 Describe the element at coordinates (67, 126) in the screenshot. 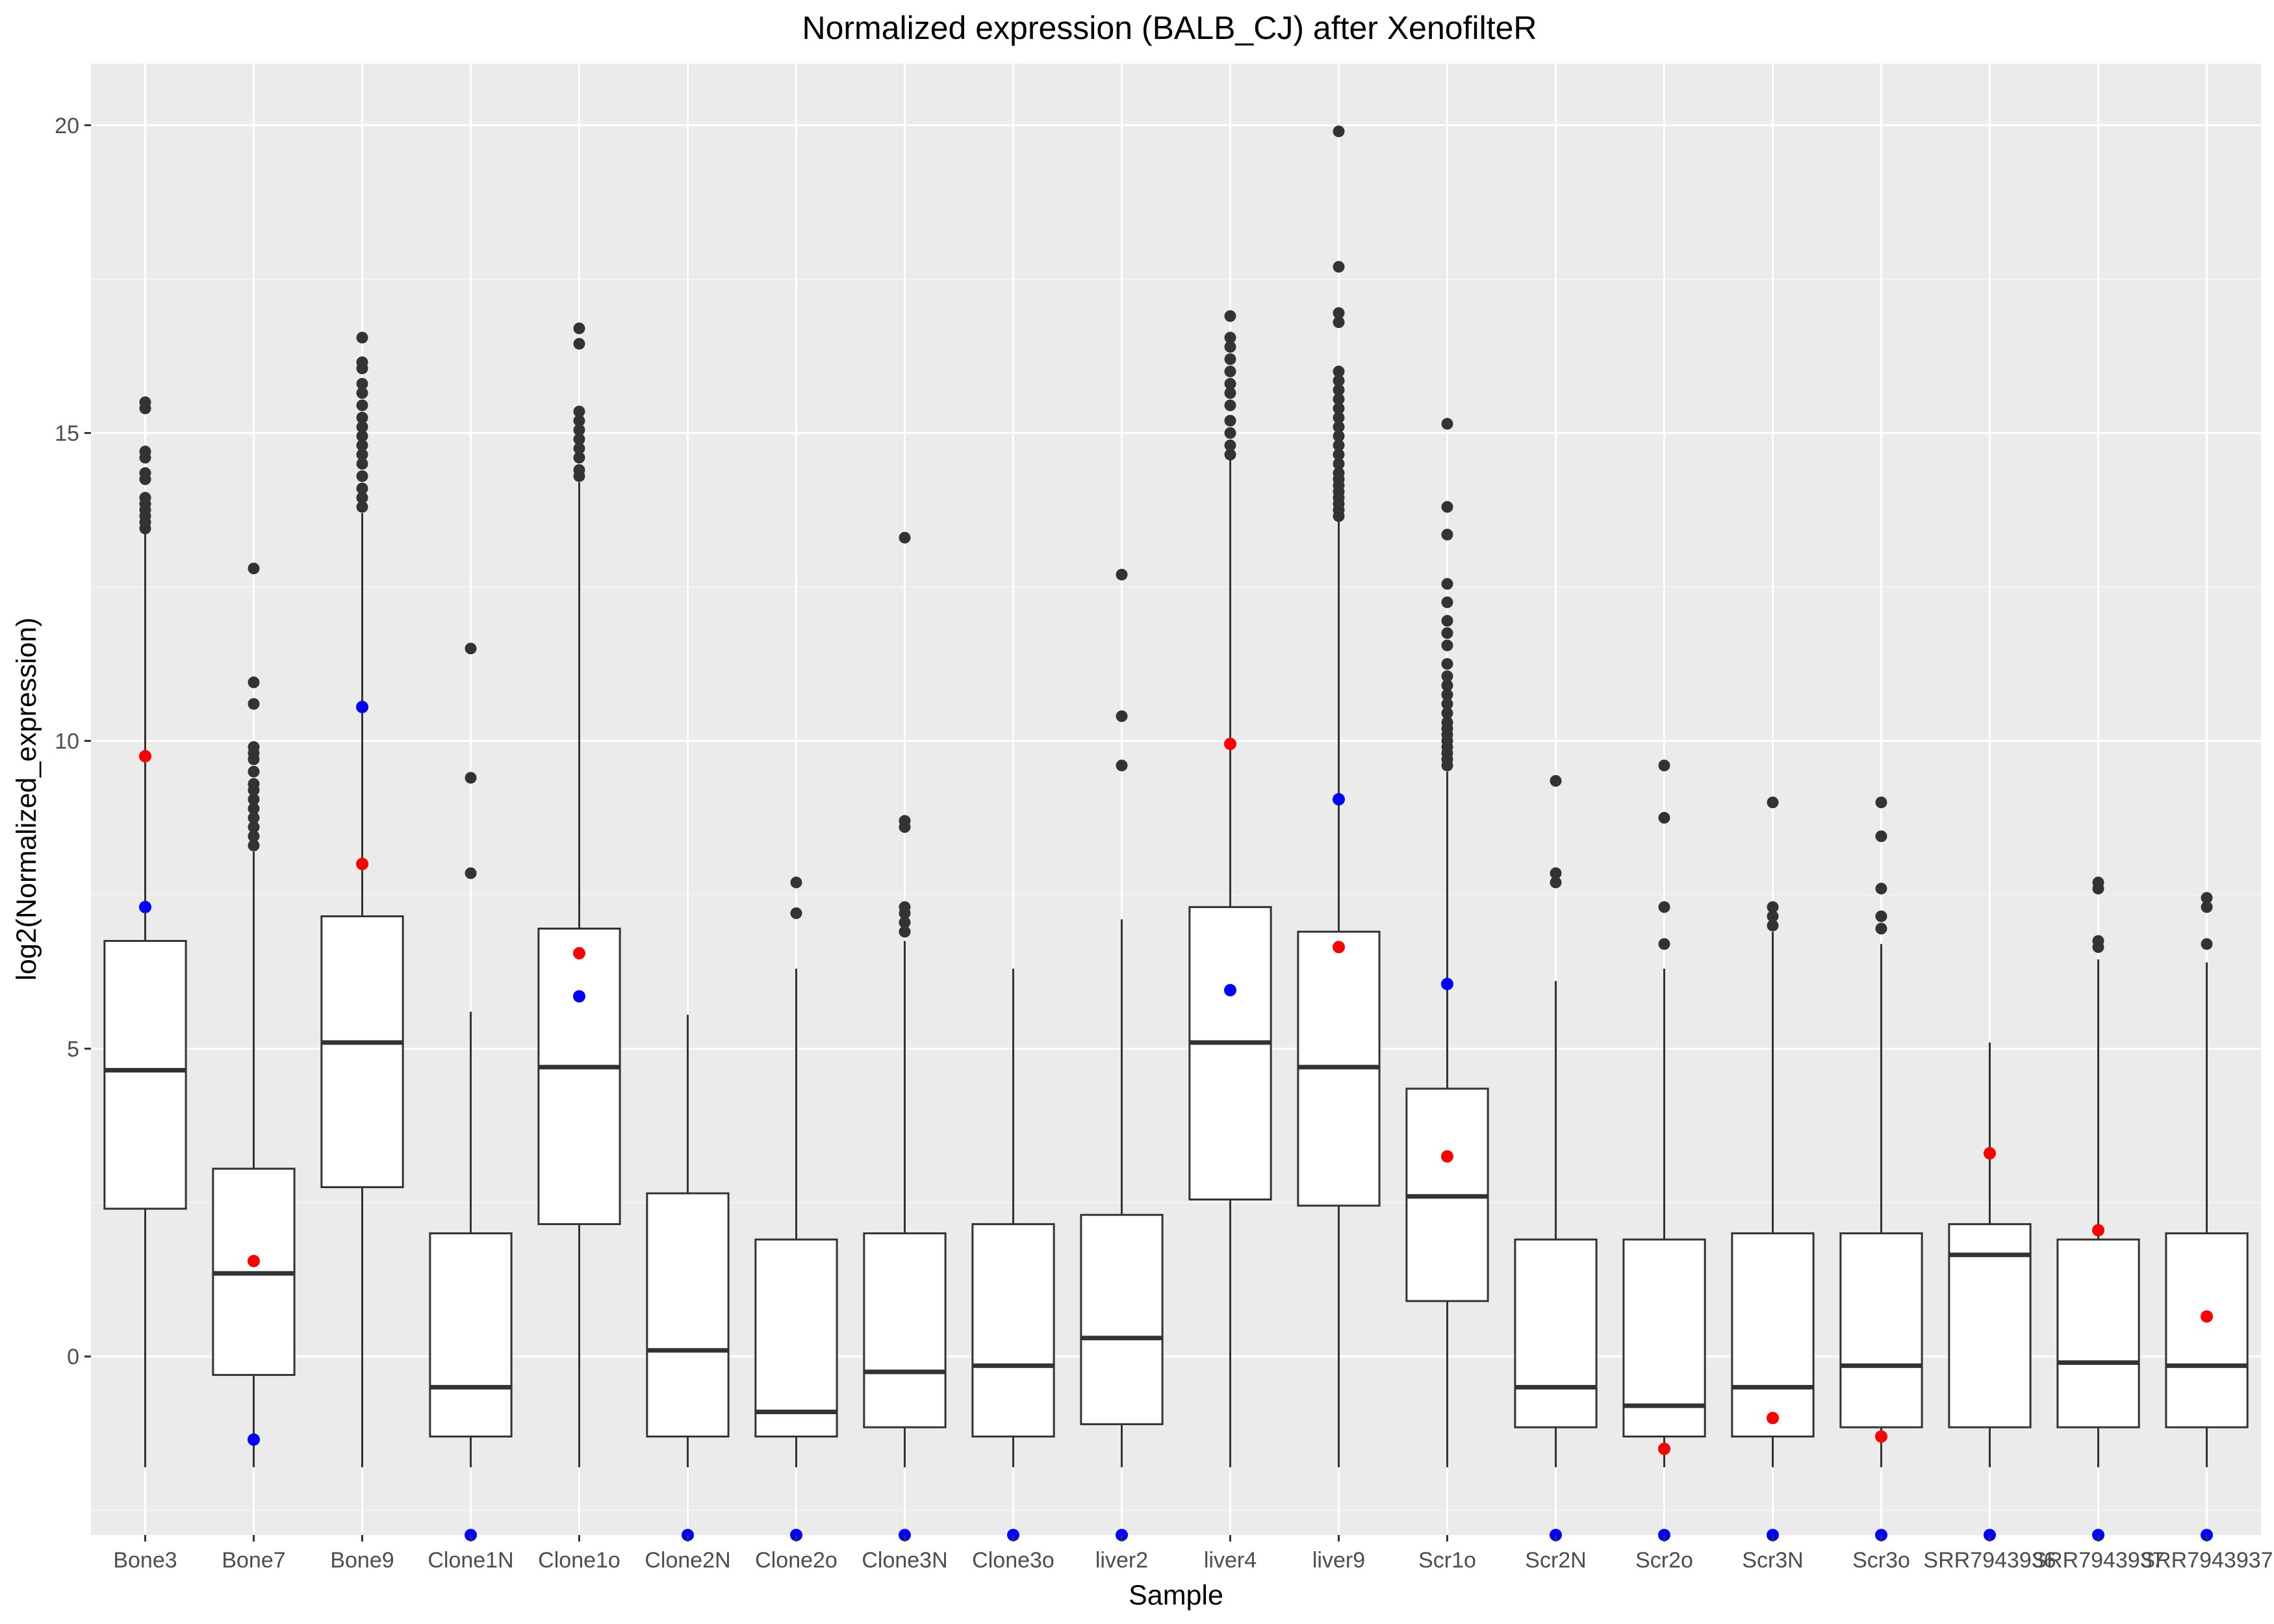

I see `y-tick-label: 20` at that location.